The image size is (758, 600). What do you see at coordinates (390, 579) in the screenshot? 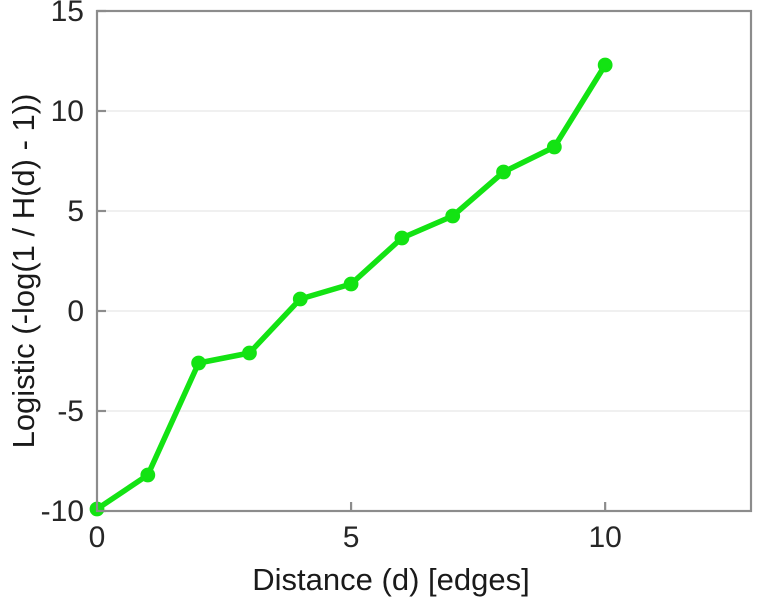
I see `x-axis-title: Distance (d) [edges]` at bounding box center [390, 579].